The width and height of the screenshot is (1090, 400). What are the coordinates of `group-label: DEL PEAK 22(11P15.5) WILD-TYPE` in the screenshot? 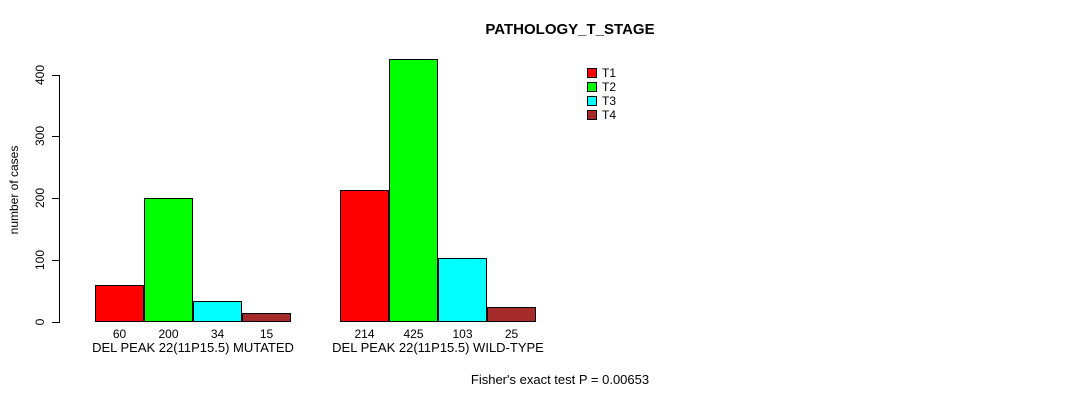 It's located at (438, 347).